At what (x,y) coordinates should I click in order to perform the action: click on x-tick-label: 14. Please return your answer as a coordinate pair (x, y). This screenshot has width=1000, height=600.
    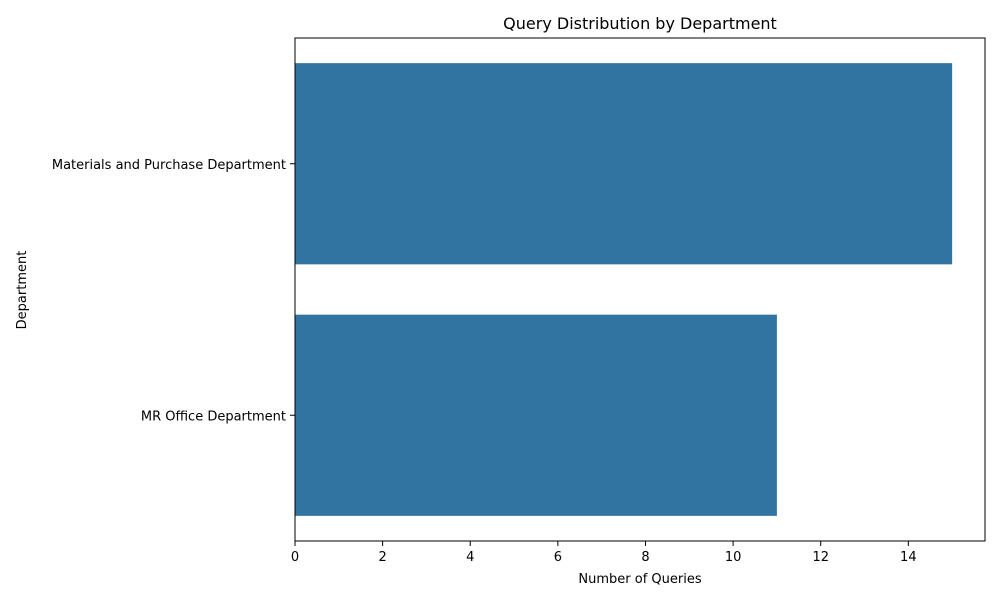
    Looking at the image, I should click on (908, 557).